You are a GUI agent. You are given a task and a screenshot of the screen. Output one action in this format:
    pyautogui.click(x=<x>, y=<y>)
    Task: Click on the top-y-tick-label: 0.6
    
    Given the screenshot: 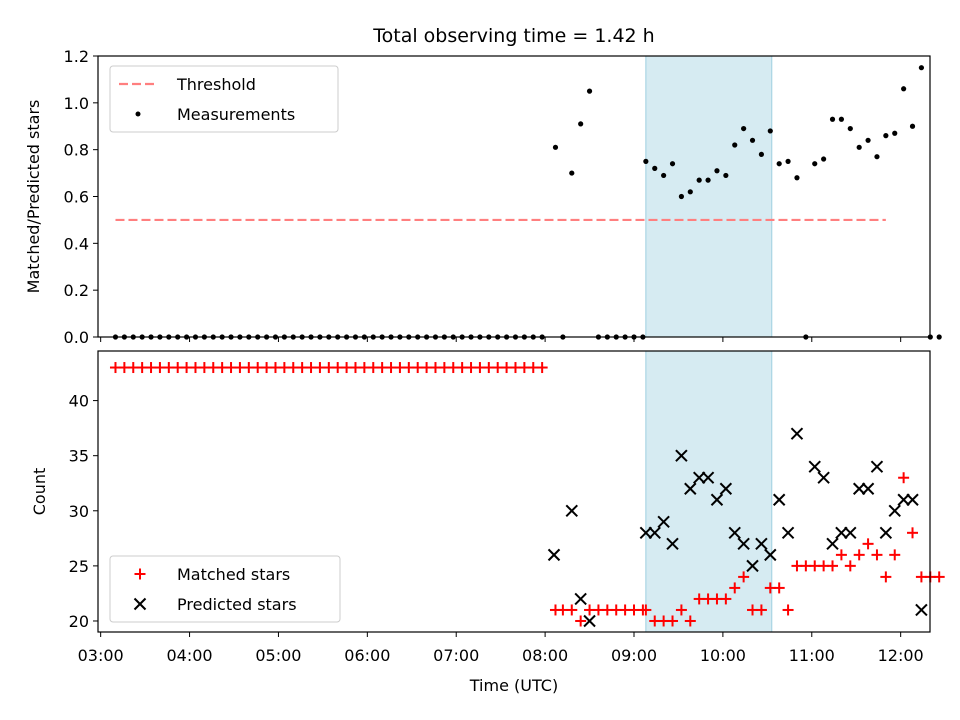 What is the action you would take?
    pyautogui.click(x=76, y=197)
    